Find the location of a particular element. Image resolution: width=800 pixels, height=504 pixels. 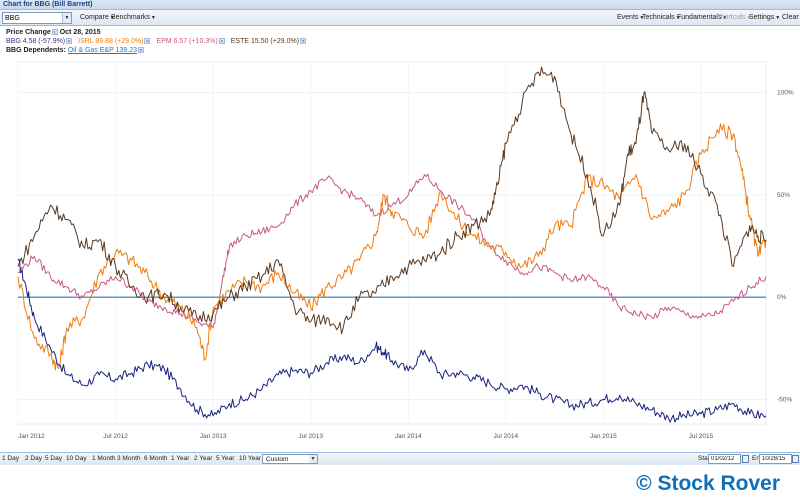

settings-label: Settings is located at coordinates (762, 17).